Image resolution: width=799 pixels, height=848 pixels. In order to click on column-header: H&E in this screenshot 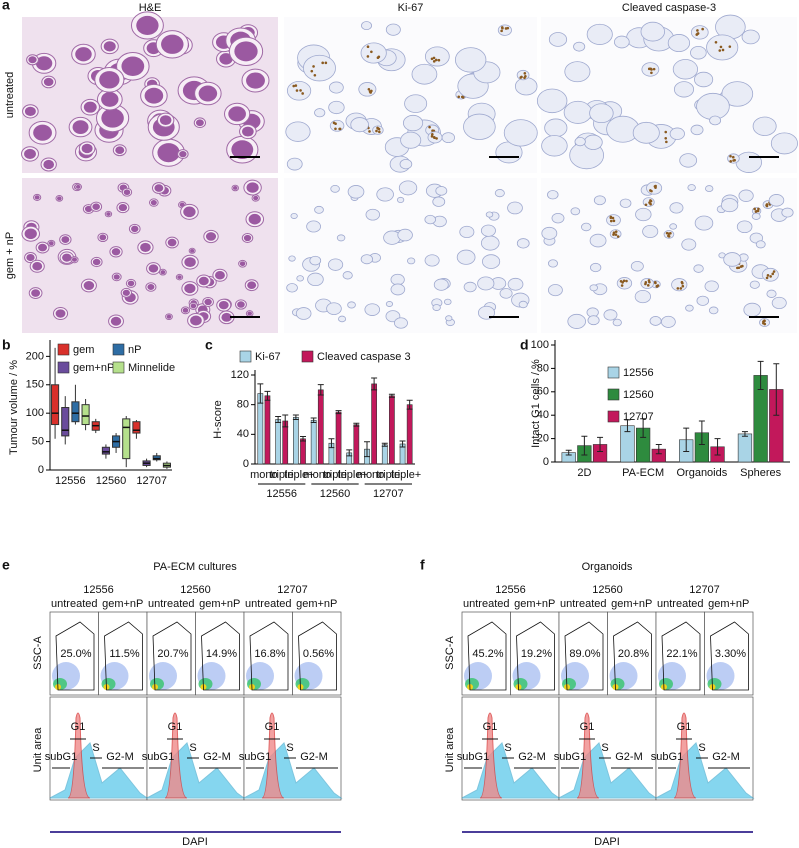, I will do `click(150, 8)`.